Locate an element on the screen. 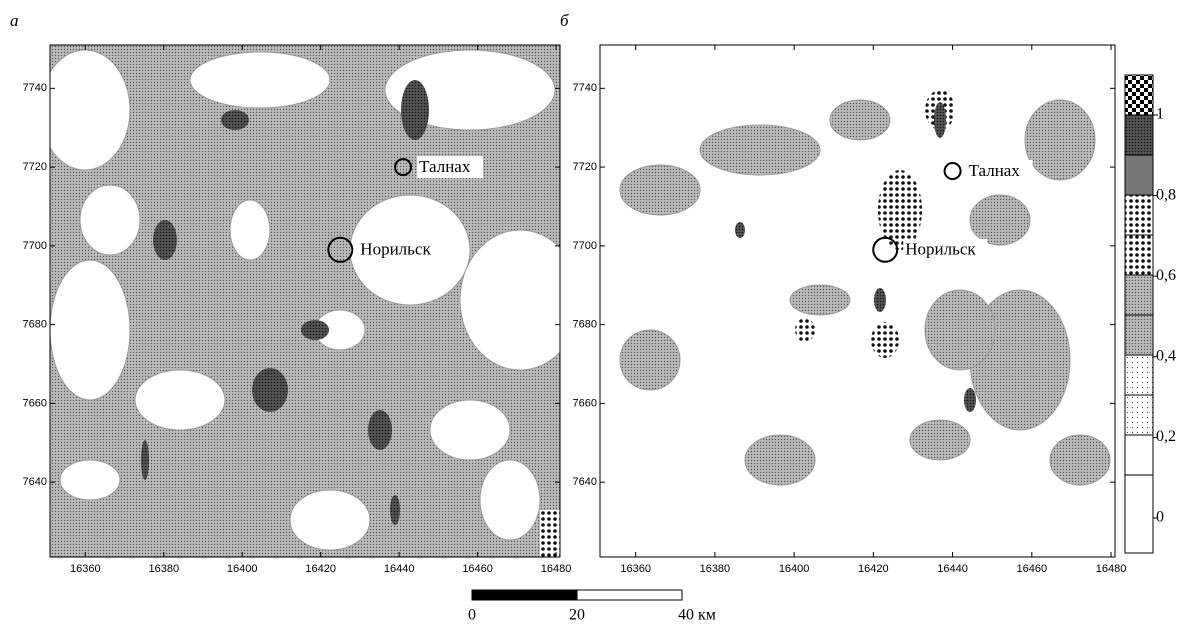 The width and height of the screenshot is (1183, 633). legend-label: 0,2 is located at coordinates (1166, 436).